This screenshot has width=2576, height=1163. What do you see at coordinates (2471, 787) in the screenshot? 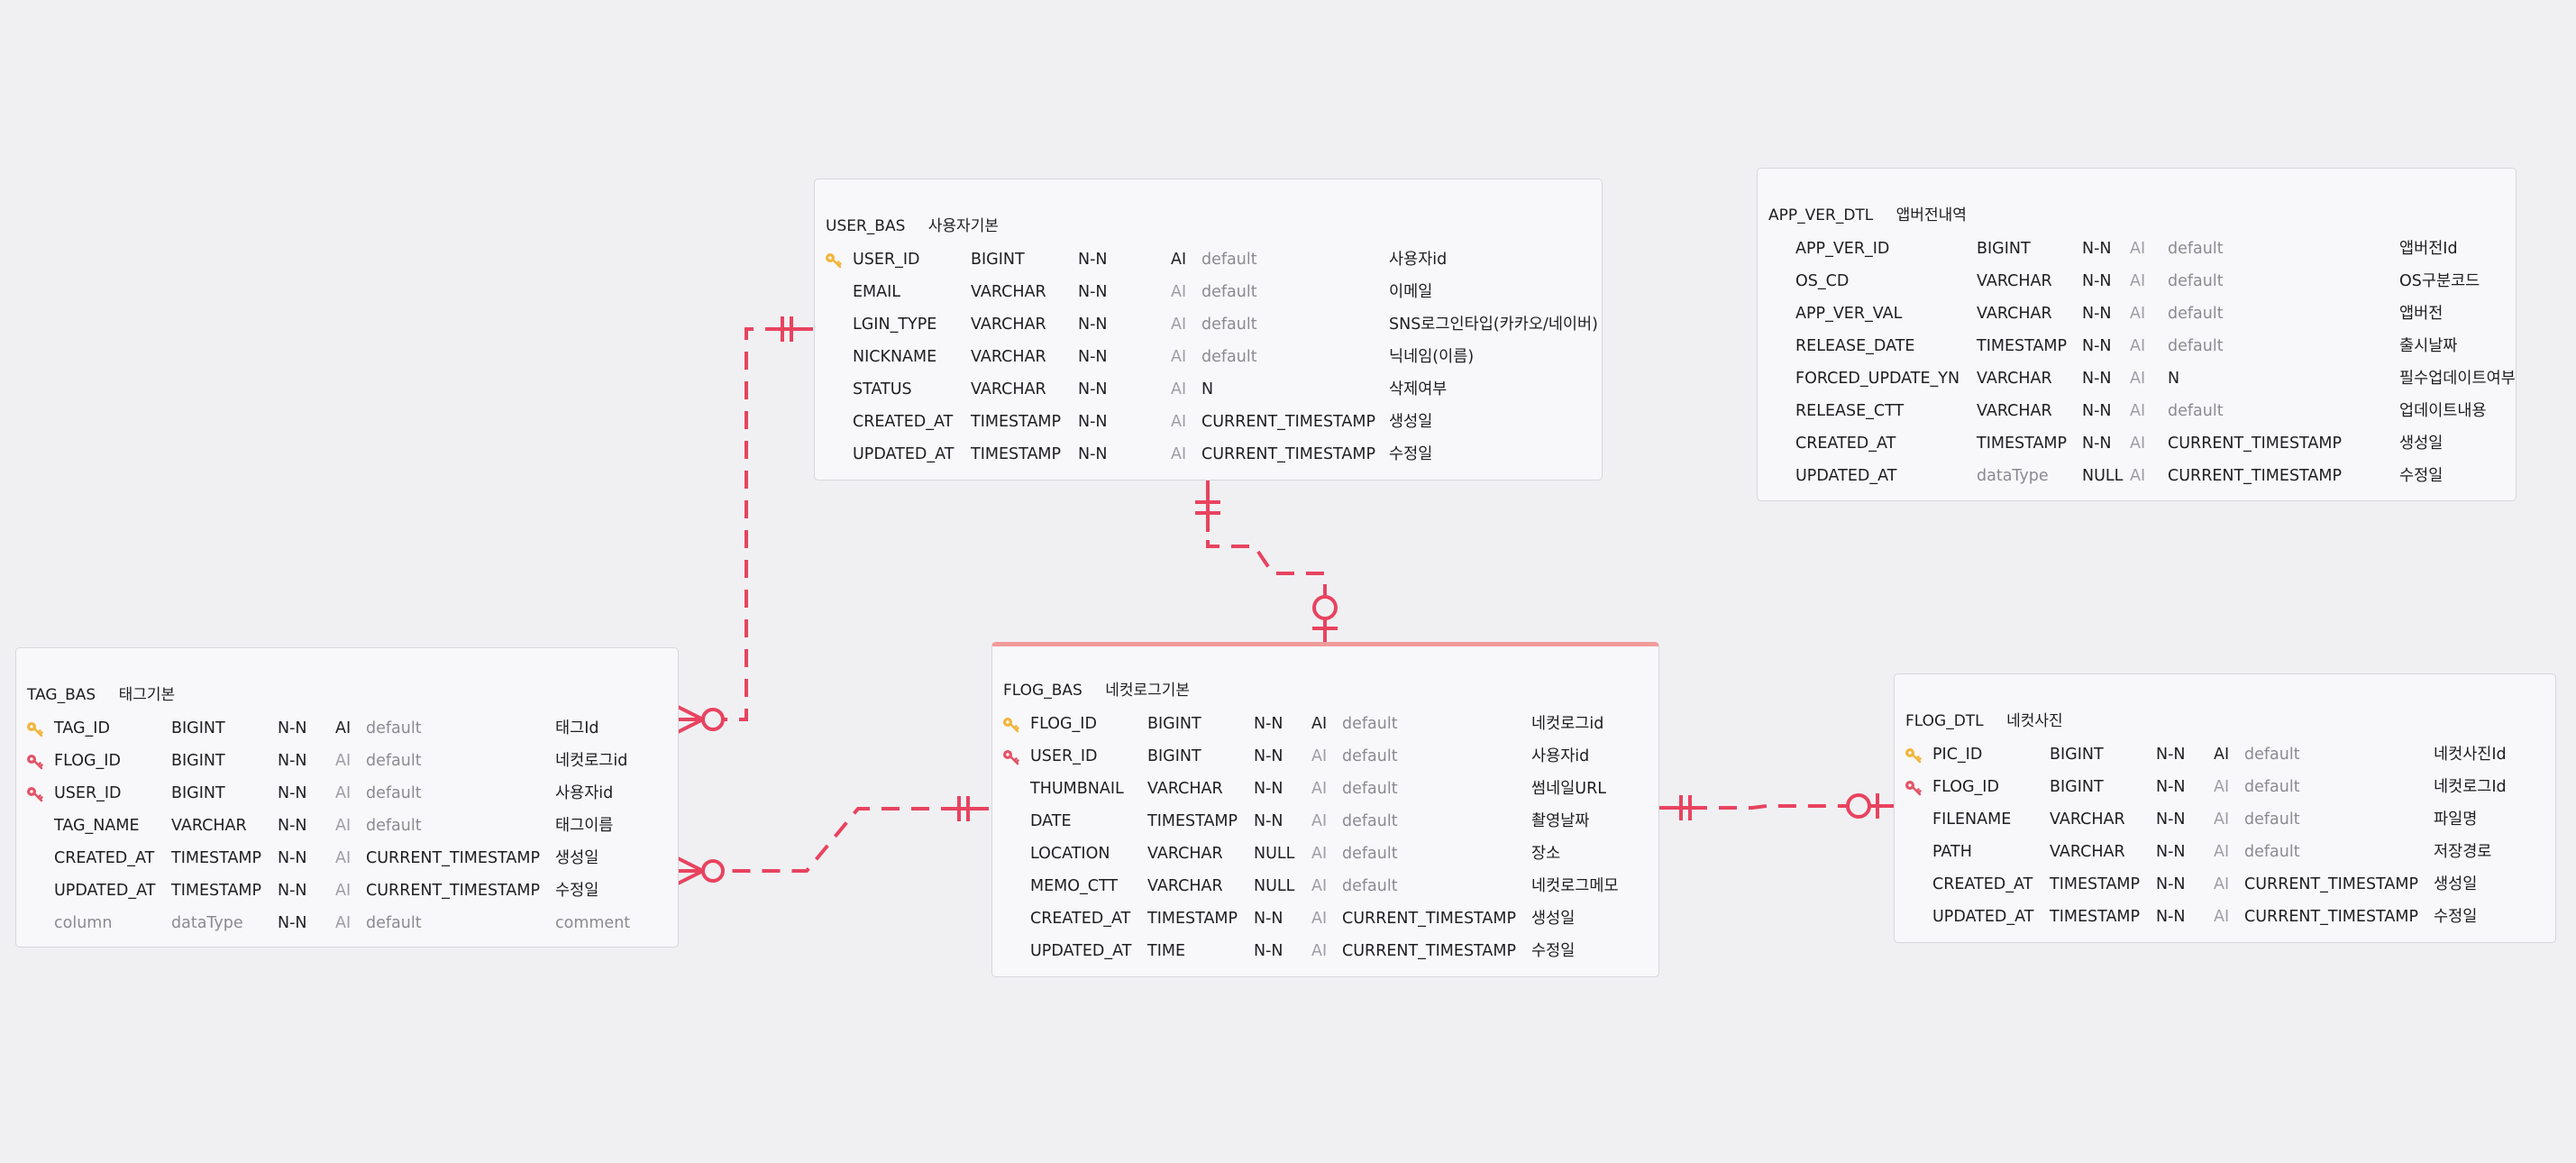
I see `column-comment: 네컷로그Id` at bounding box center [2471, 787].